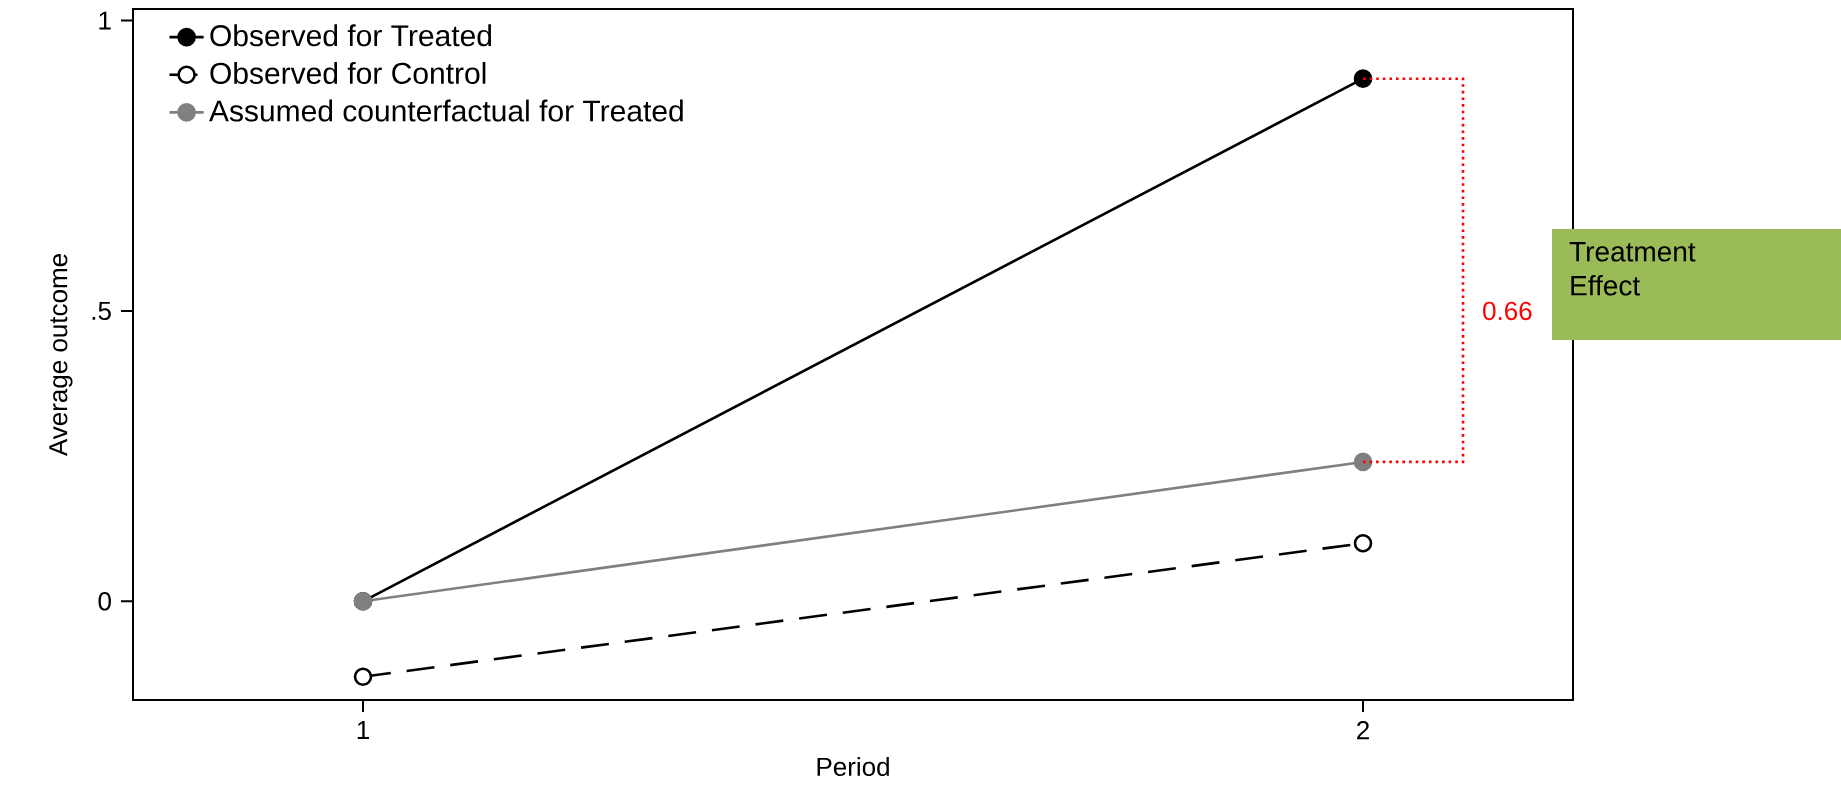 The width and height of the screenshot is (1841, 785). I want to click on x-tick-label: 2, so click(1363, 730).